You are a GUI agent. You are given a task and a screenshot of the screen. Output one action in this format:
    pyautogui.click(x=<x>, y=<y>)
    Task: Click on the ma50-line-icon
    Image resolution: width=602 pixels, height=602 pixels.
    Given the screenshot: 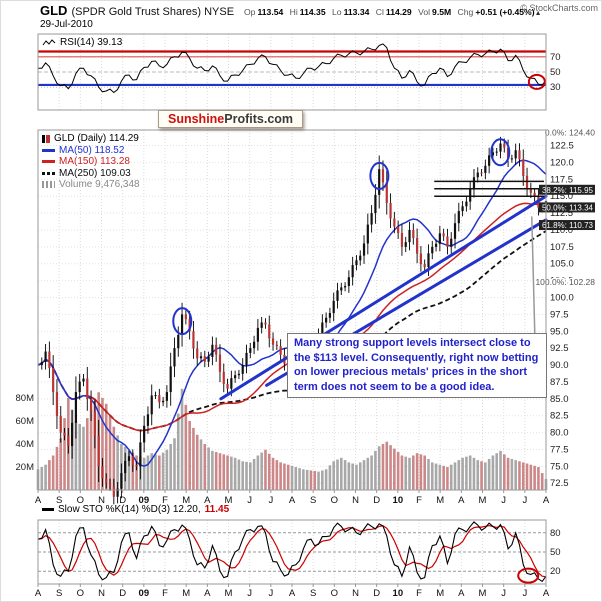 What is the action you would take?
    pyautogui.click(x=48, y=150)
    